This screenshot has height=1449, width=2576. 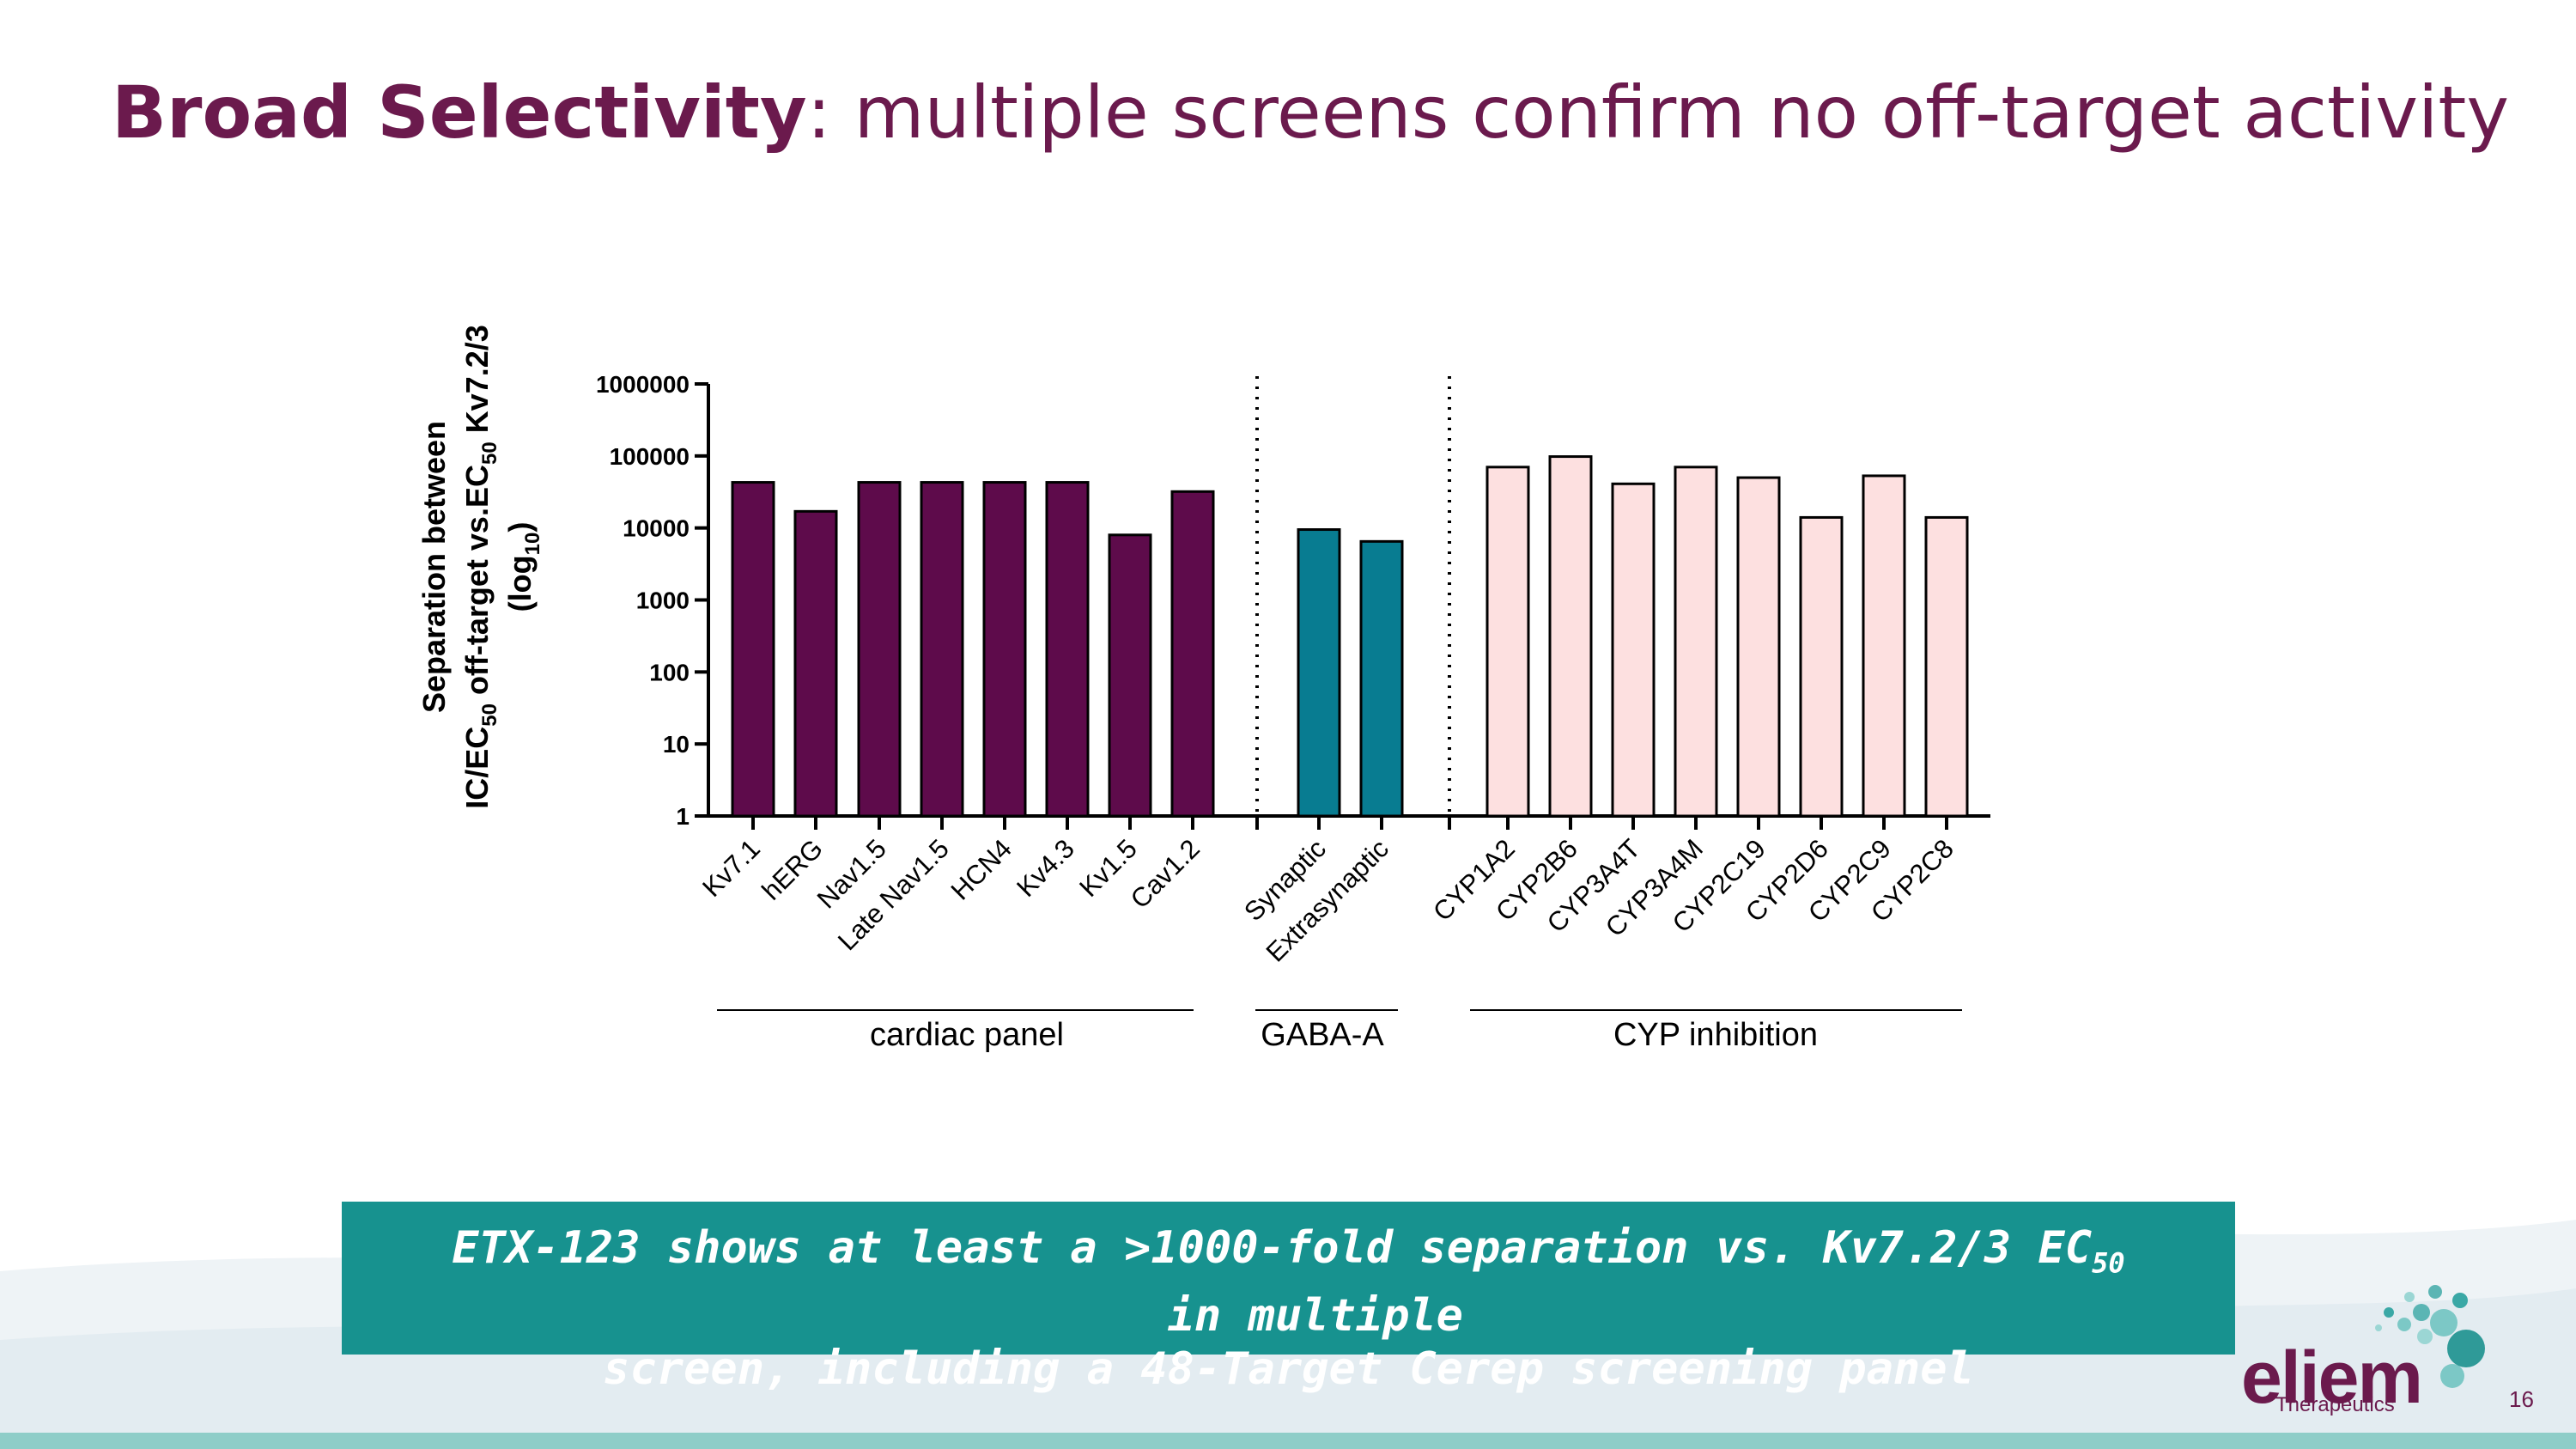 What do you see at coordinates (1715, 1035) in the screenshot?
I see `group-label: CYP inhibition` at bounding box center [1715, 1035].